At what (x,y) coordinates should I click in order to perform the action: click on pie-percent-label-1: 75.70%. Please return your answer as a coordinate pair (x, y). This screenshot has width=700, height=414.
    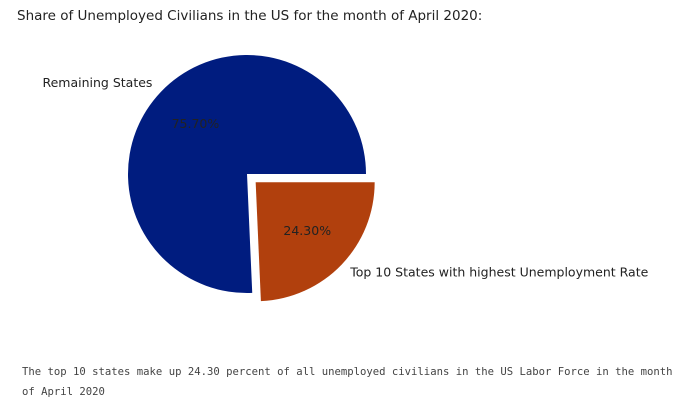
    Looking at the image, I should click on (196, 123).